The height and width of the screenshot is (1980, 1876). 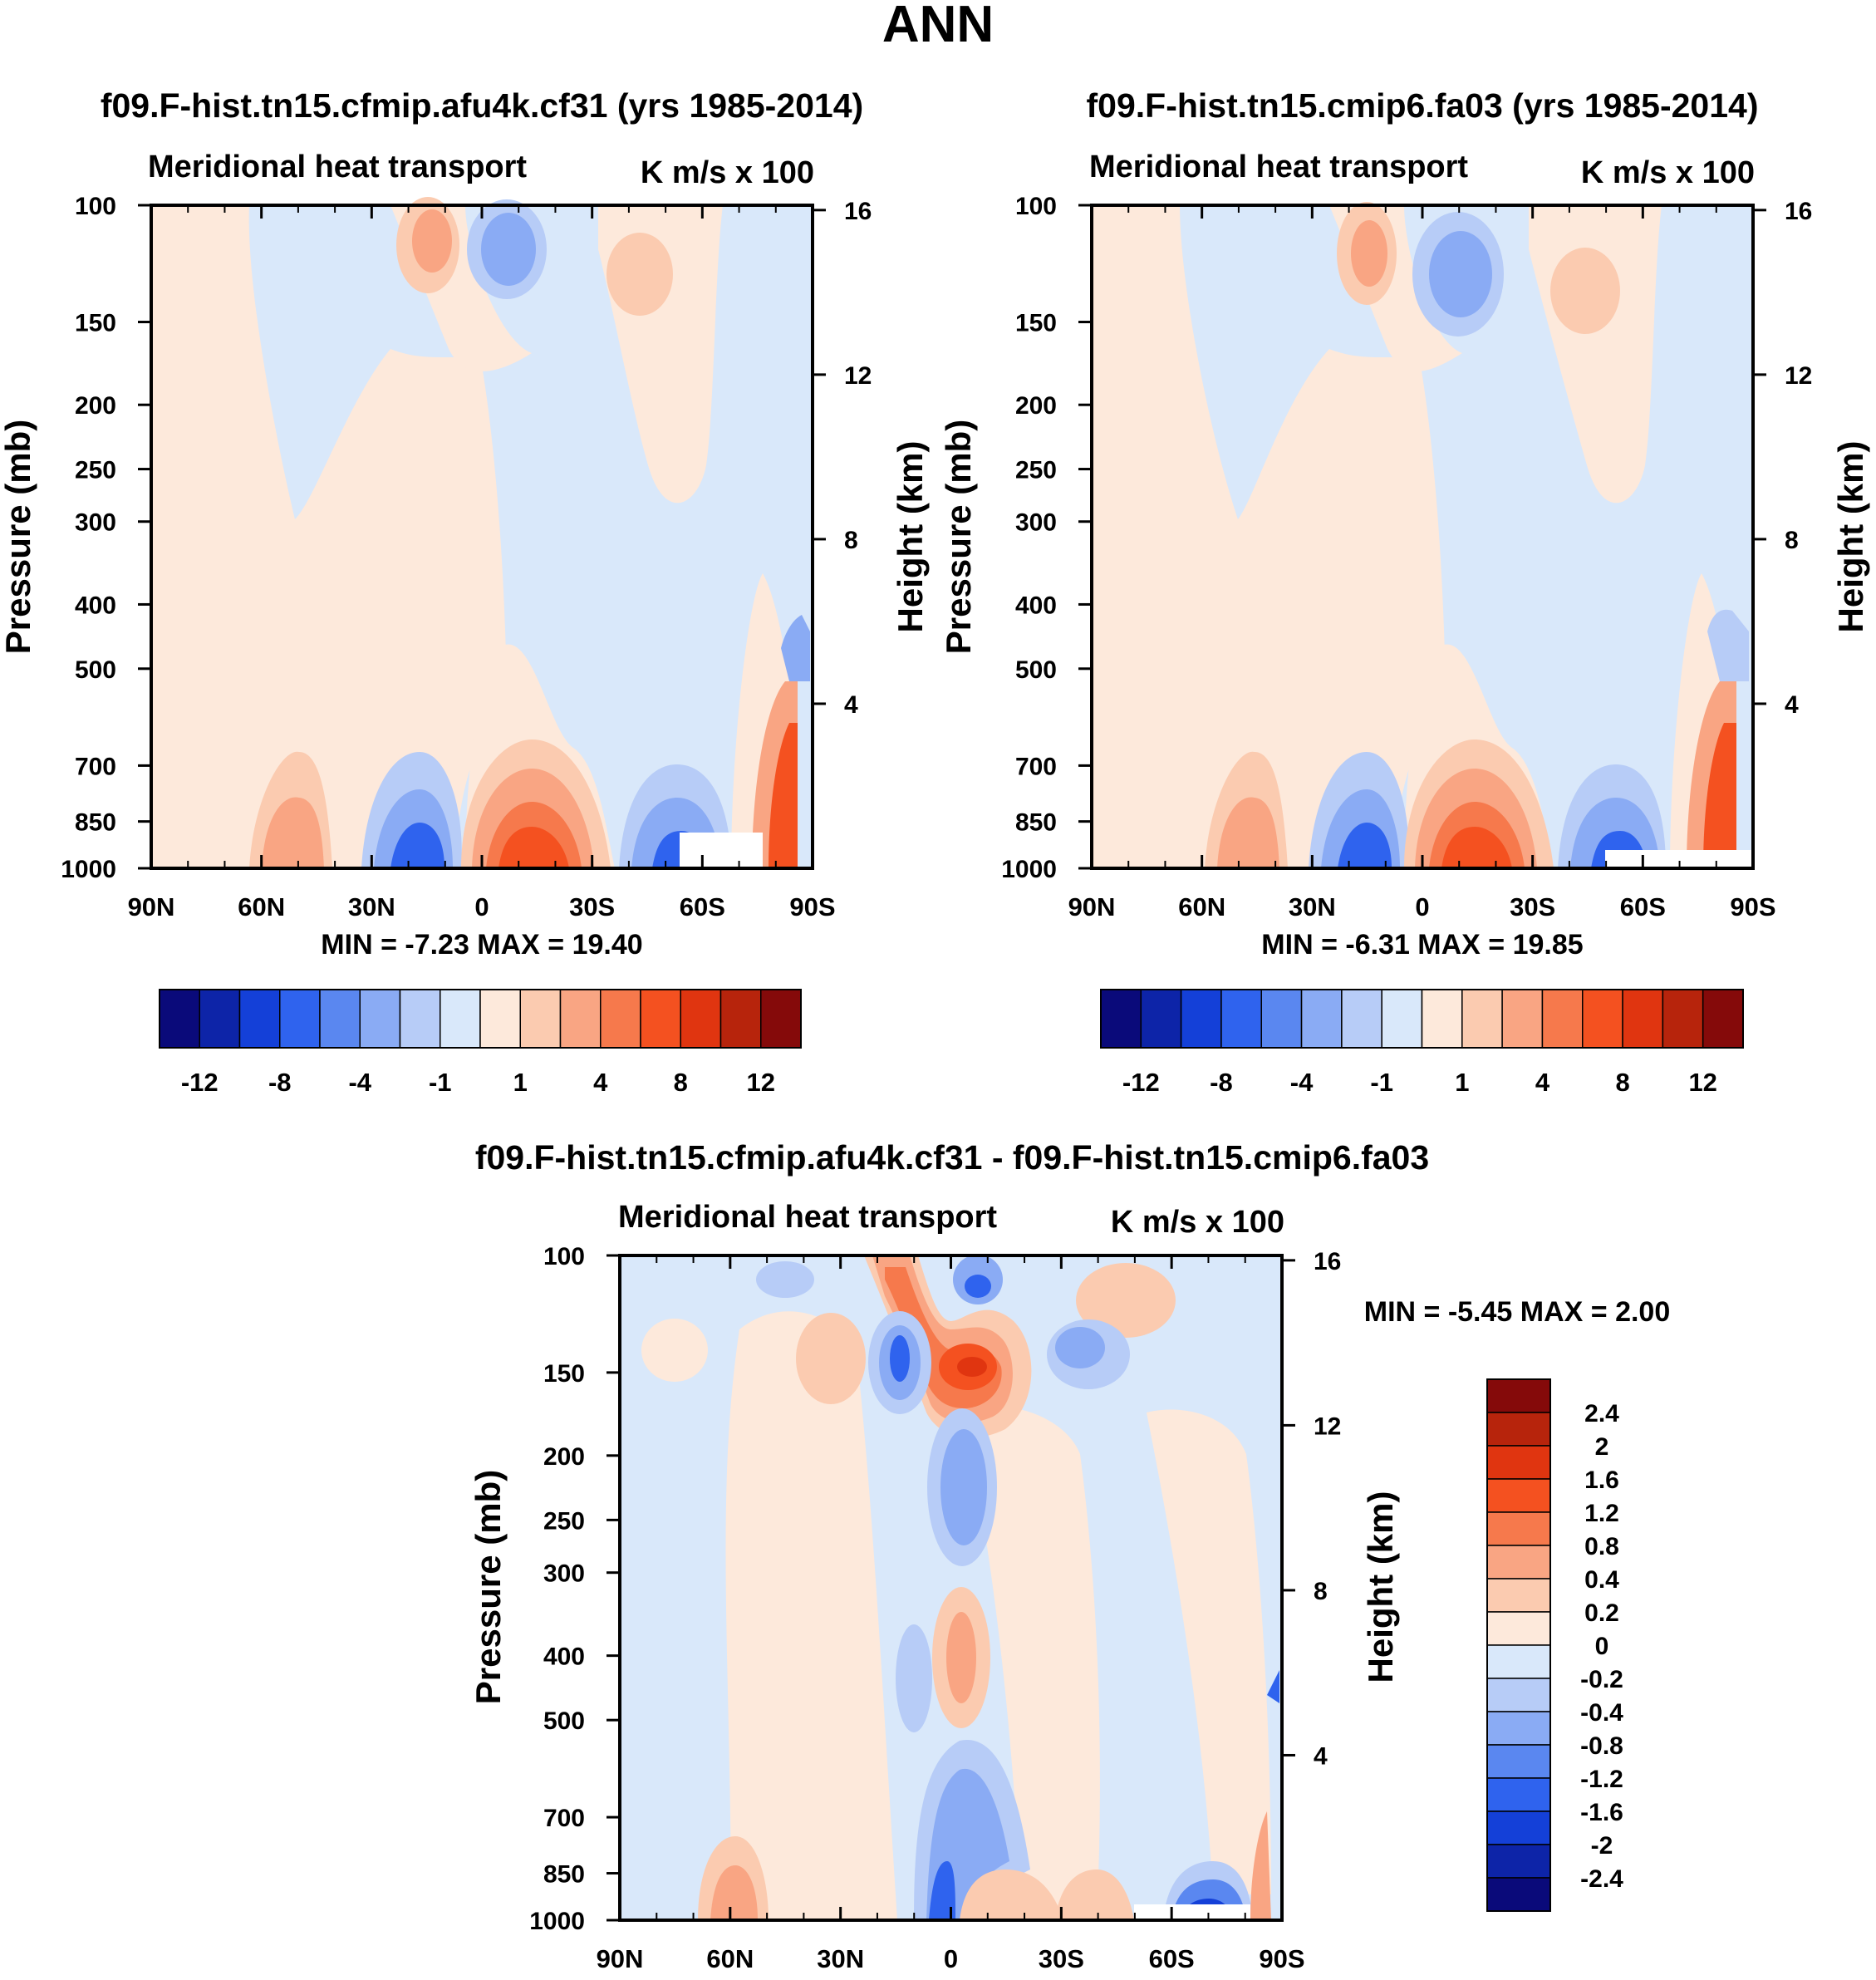 What do you see at coordinates (675, 1350) in the screenshot?
I see `panel-3-contour-nh-upper-pos` at bounding box center [675, 1350].